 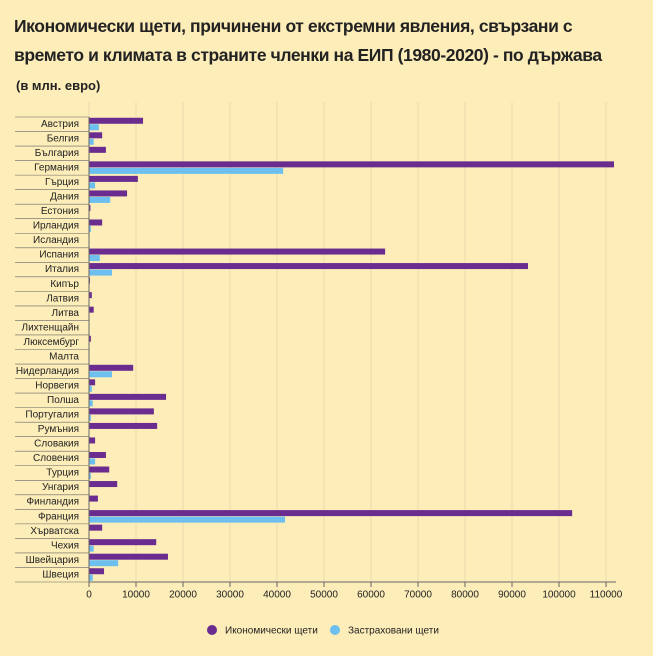 What do you see at coordinates (64, 356) in the screenshot?
I see `y-tick-label: Малта` at bounding box center [64, 356].